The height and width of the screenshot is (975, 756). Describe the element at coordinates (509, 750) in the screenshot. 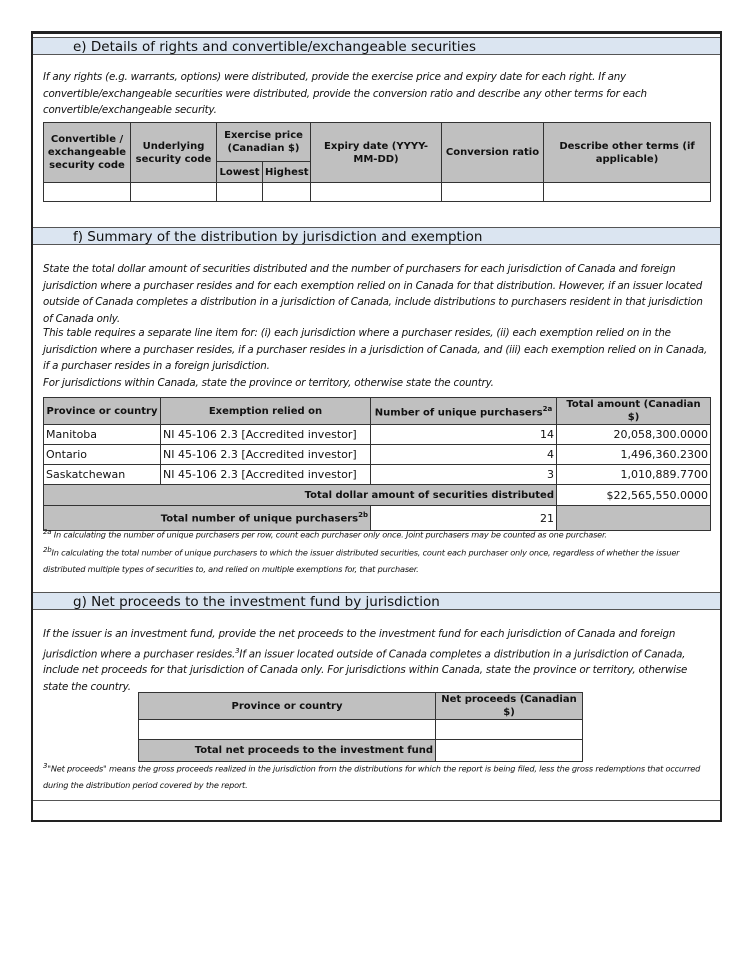

I see `total-net-proceeds-value` at that location.